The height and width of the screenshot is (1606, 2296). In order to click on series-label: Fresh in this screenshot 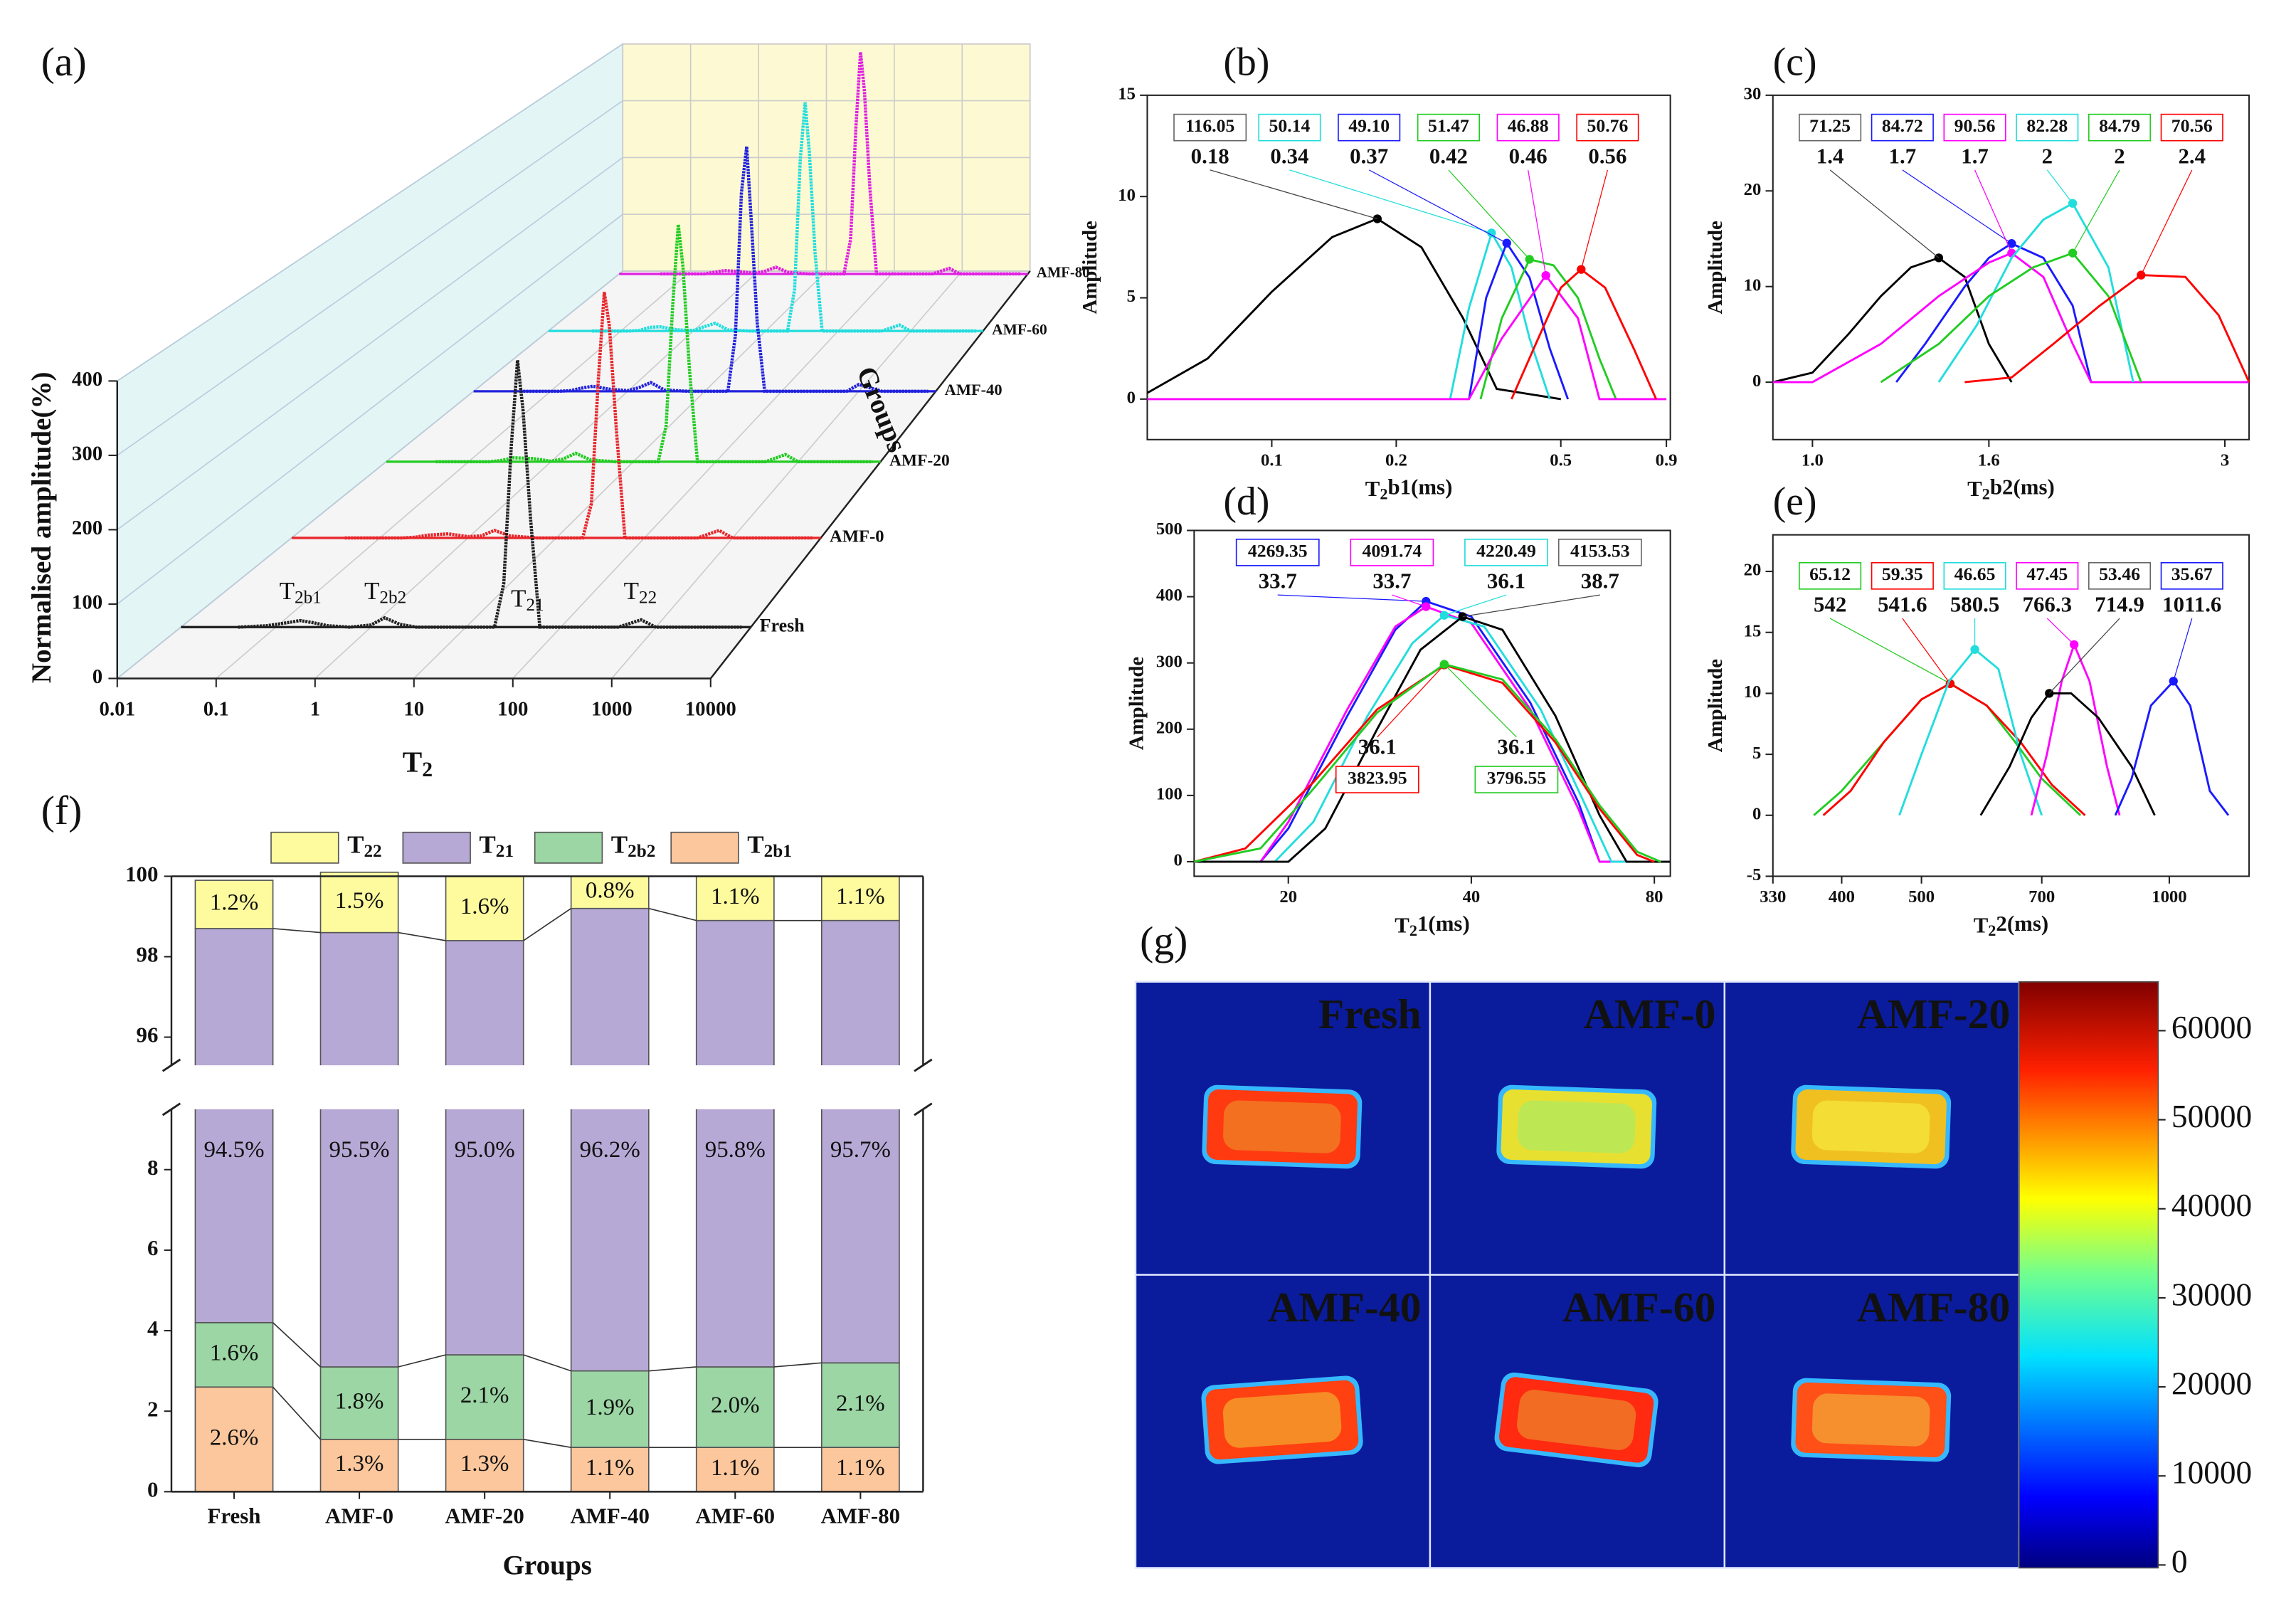, I will do `click(782, 625)`.